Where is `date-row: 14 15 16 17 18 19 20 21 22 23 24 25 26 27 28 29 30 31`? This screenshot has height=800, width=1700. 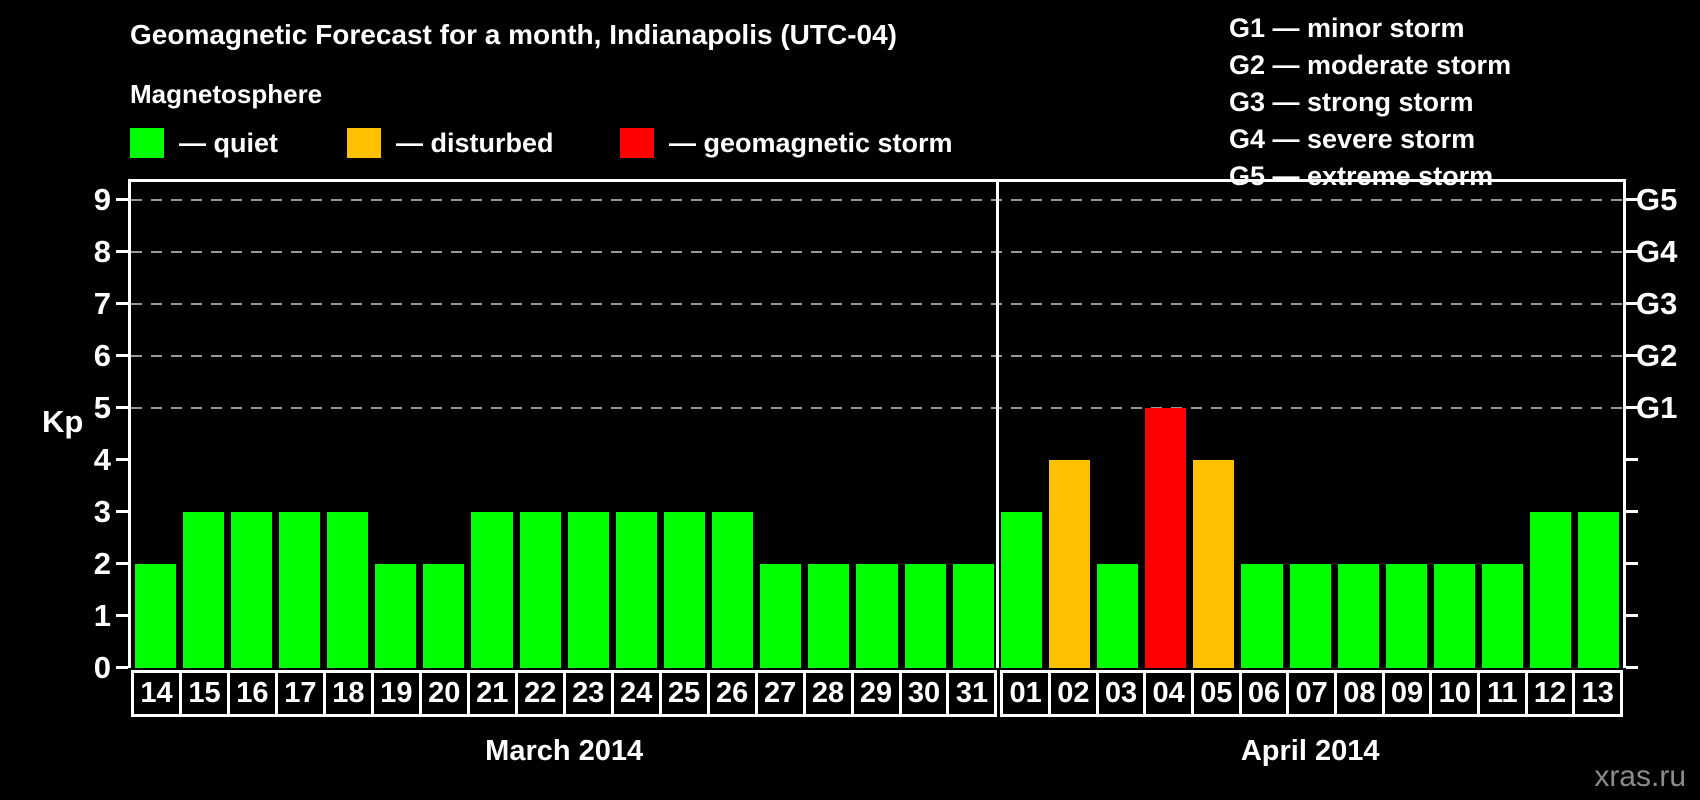
date-row: 14 15 16 17 18 19 20 21 22 23 24 25 26 27 28 29 30 31 is located at coordinates (564, 693).